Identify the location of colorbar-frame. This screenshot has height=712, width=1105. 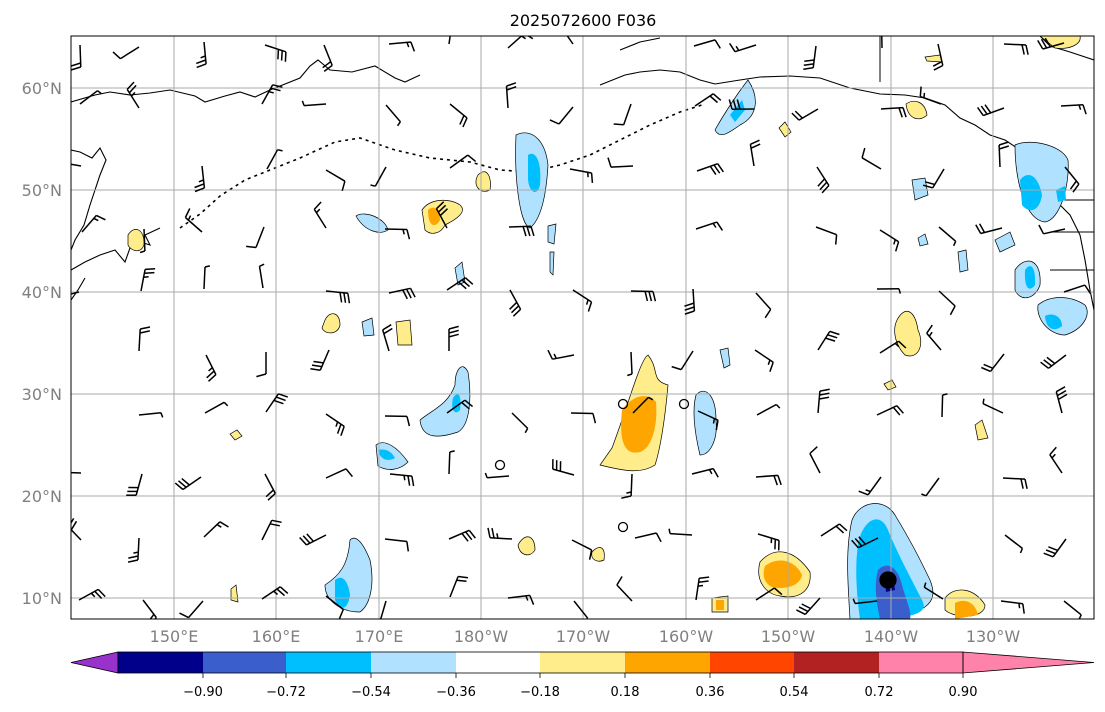
(540, 662).